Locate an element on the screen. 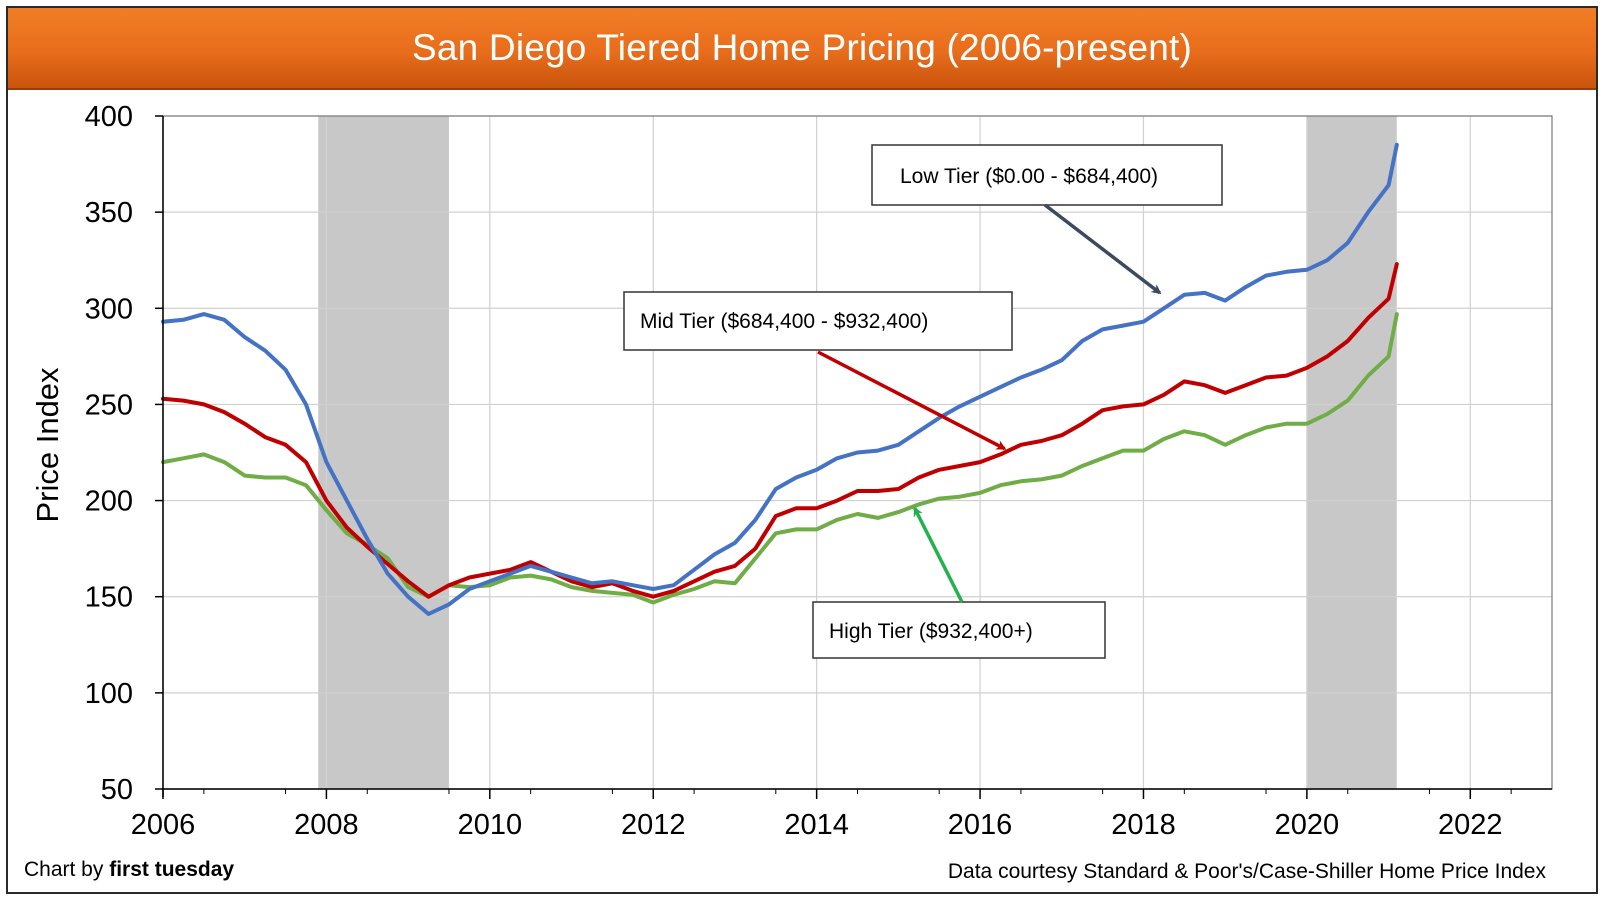  x-tick-label-2020: 2020 is located at coordinates (1307, 825).